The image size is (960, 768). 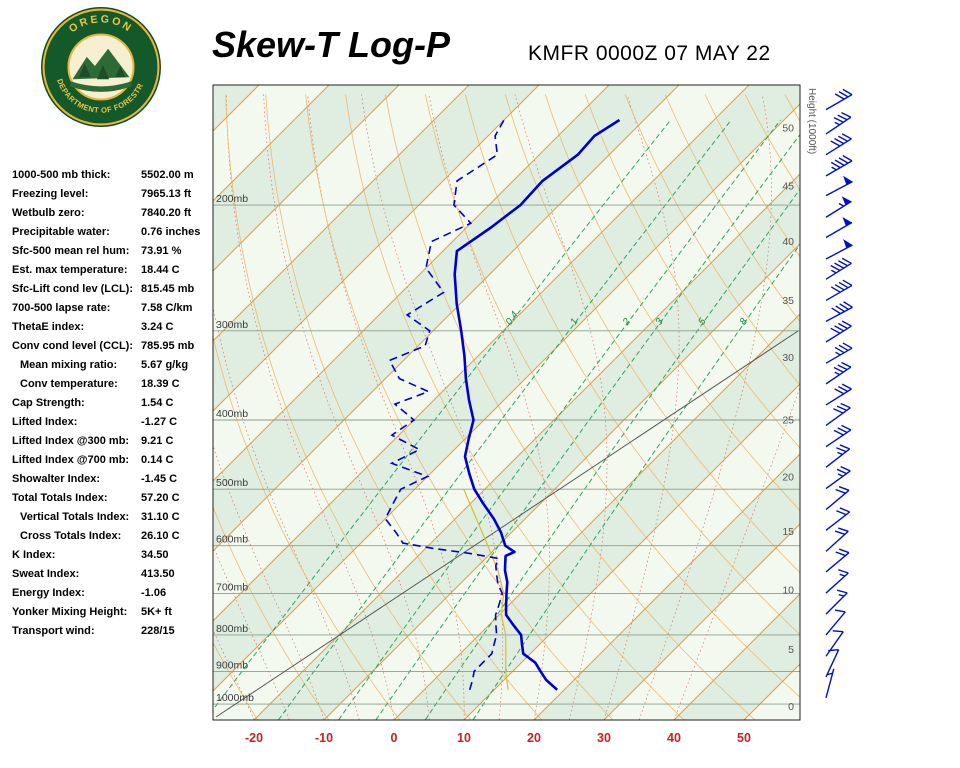 I want to click on height-label: 25, so click(x=788, y=421).